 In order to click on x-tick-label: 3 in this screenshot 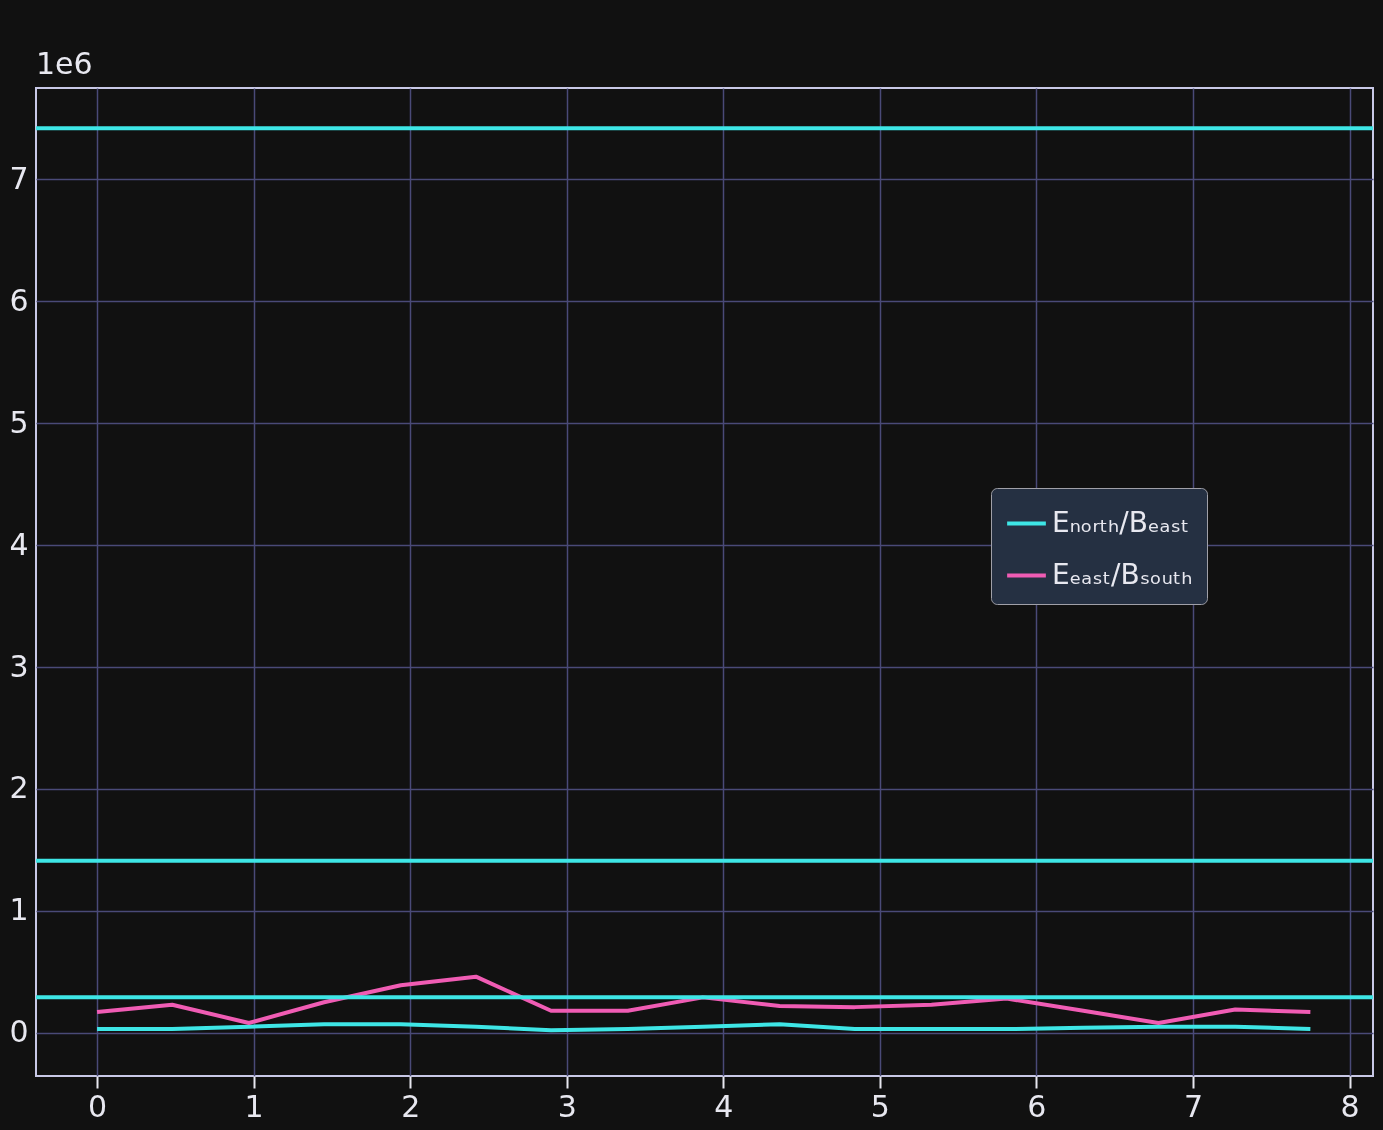, I will do `click(567, 1106)`.